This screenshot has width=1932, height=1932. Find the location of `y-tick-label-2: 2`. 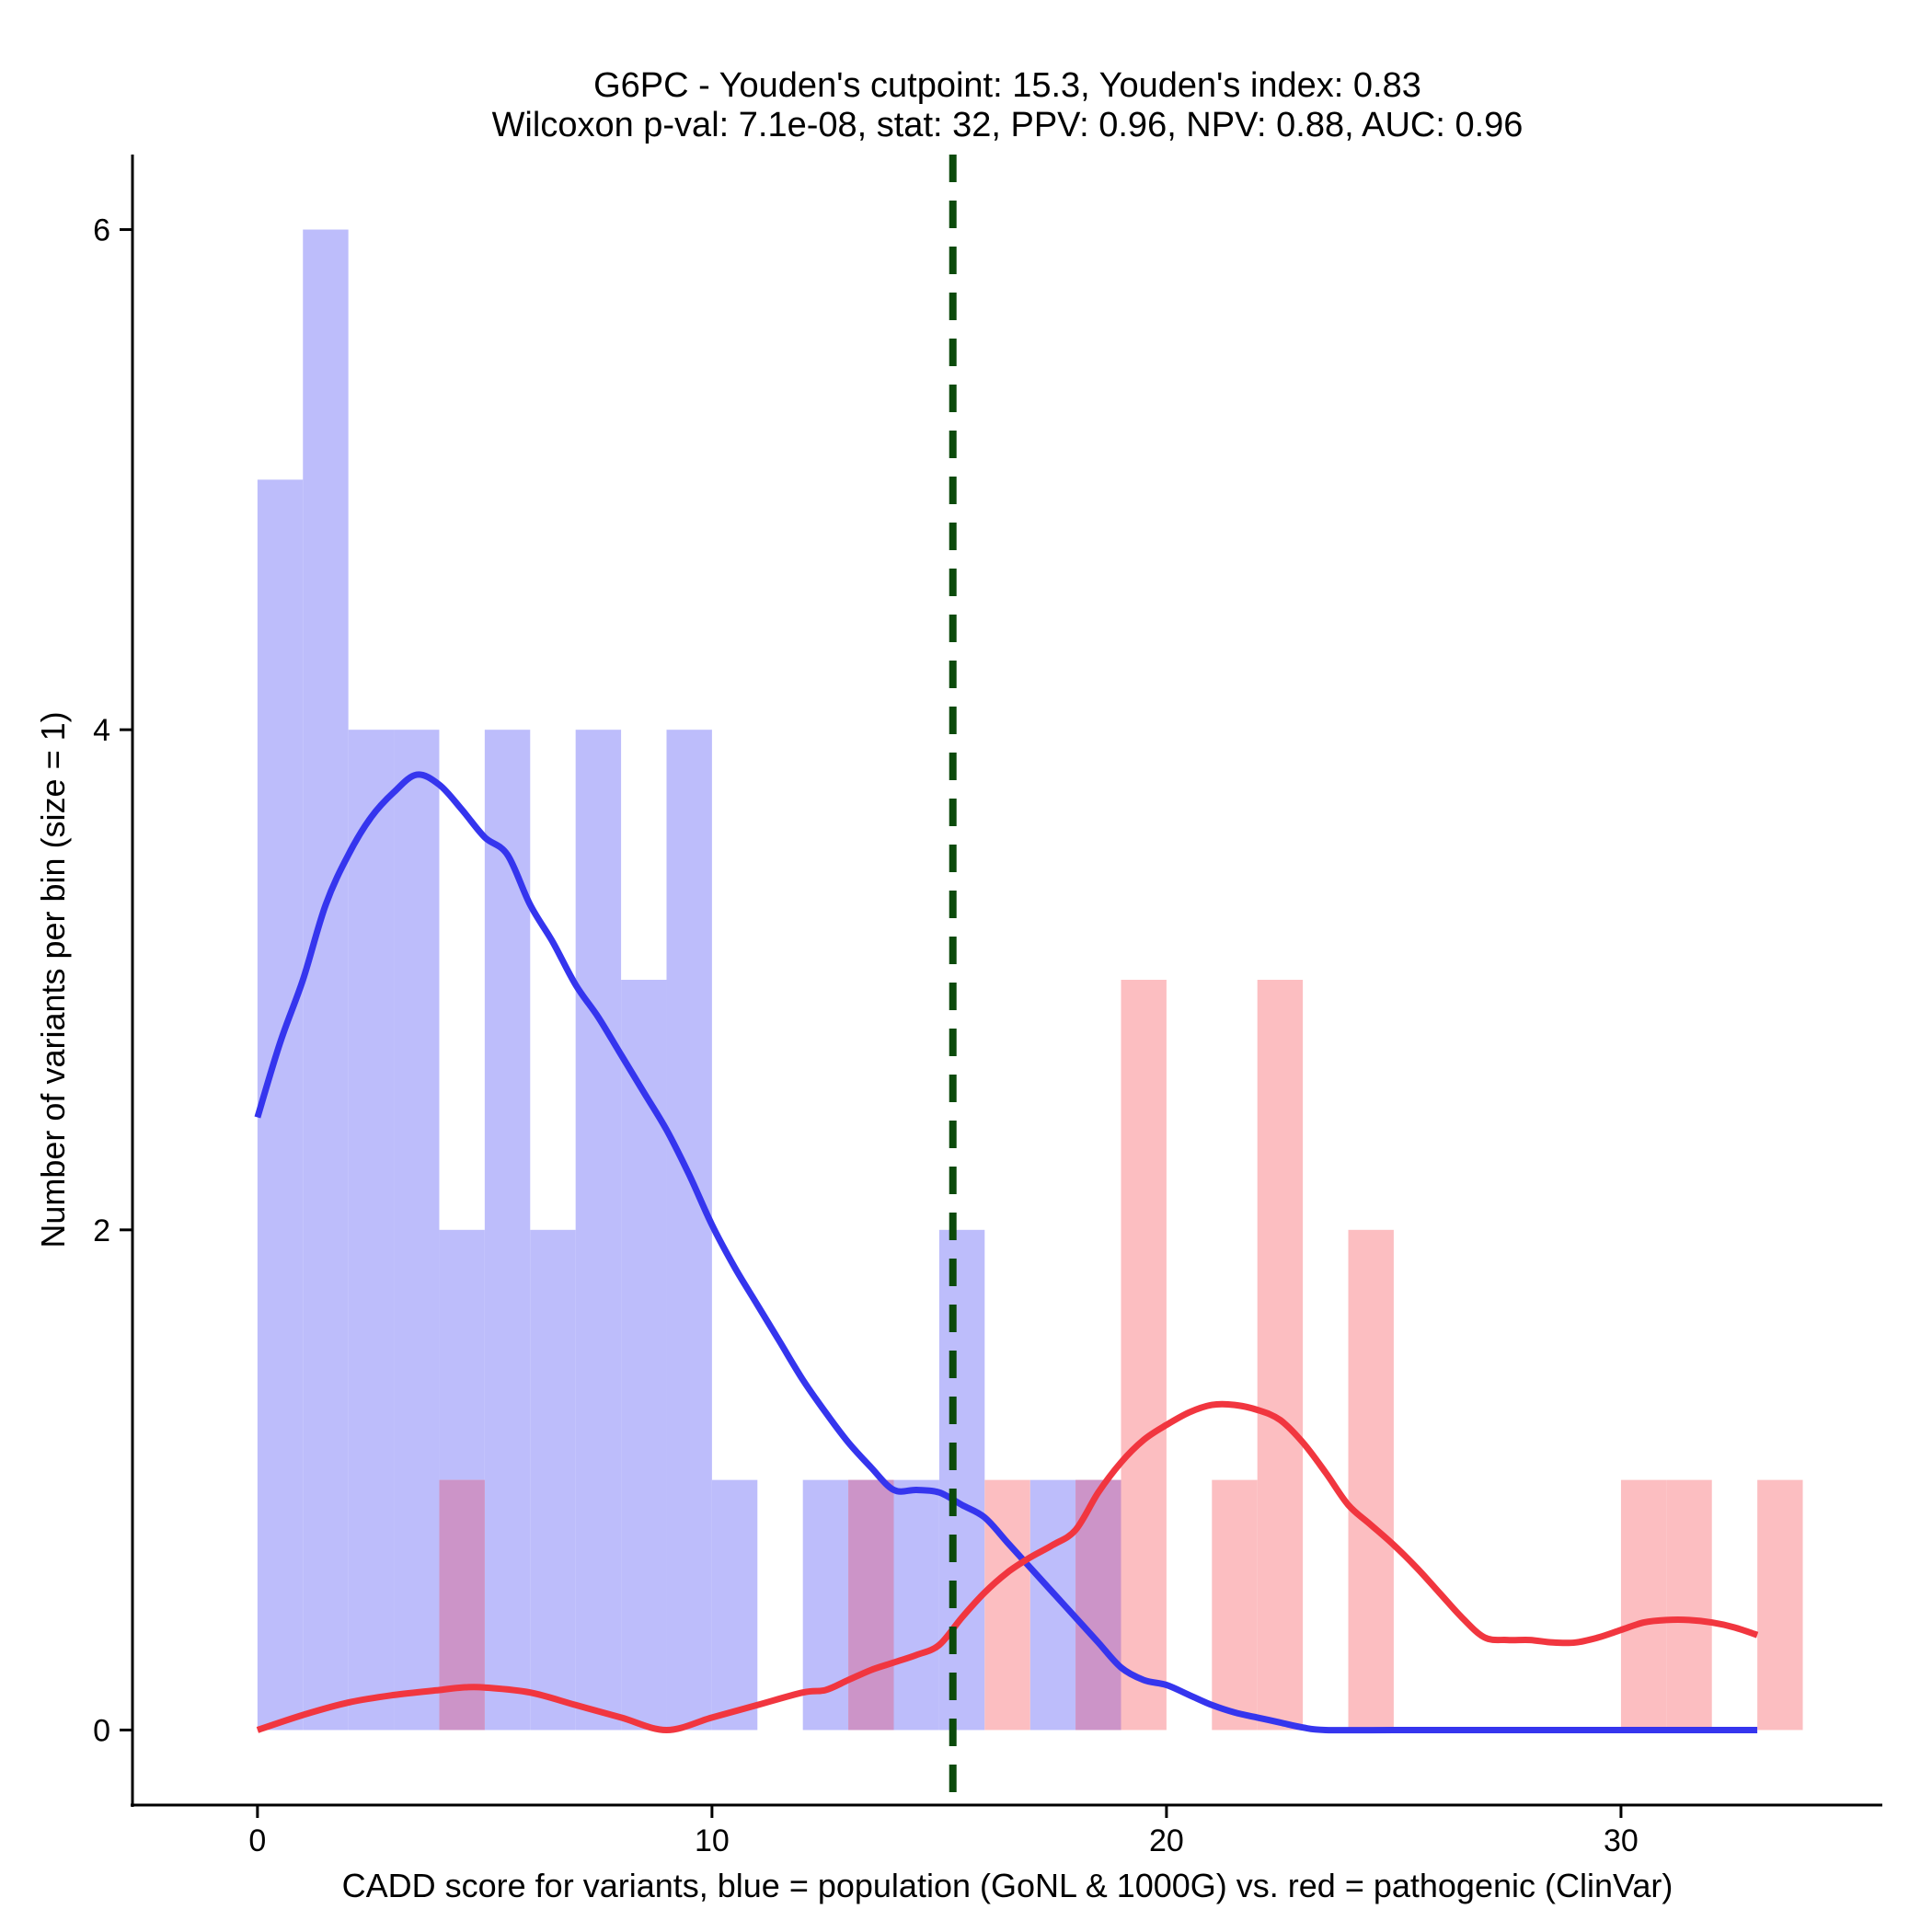

y-tick-label-2: 2 is located at coordinates (101, 1230).